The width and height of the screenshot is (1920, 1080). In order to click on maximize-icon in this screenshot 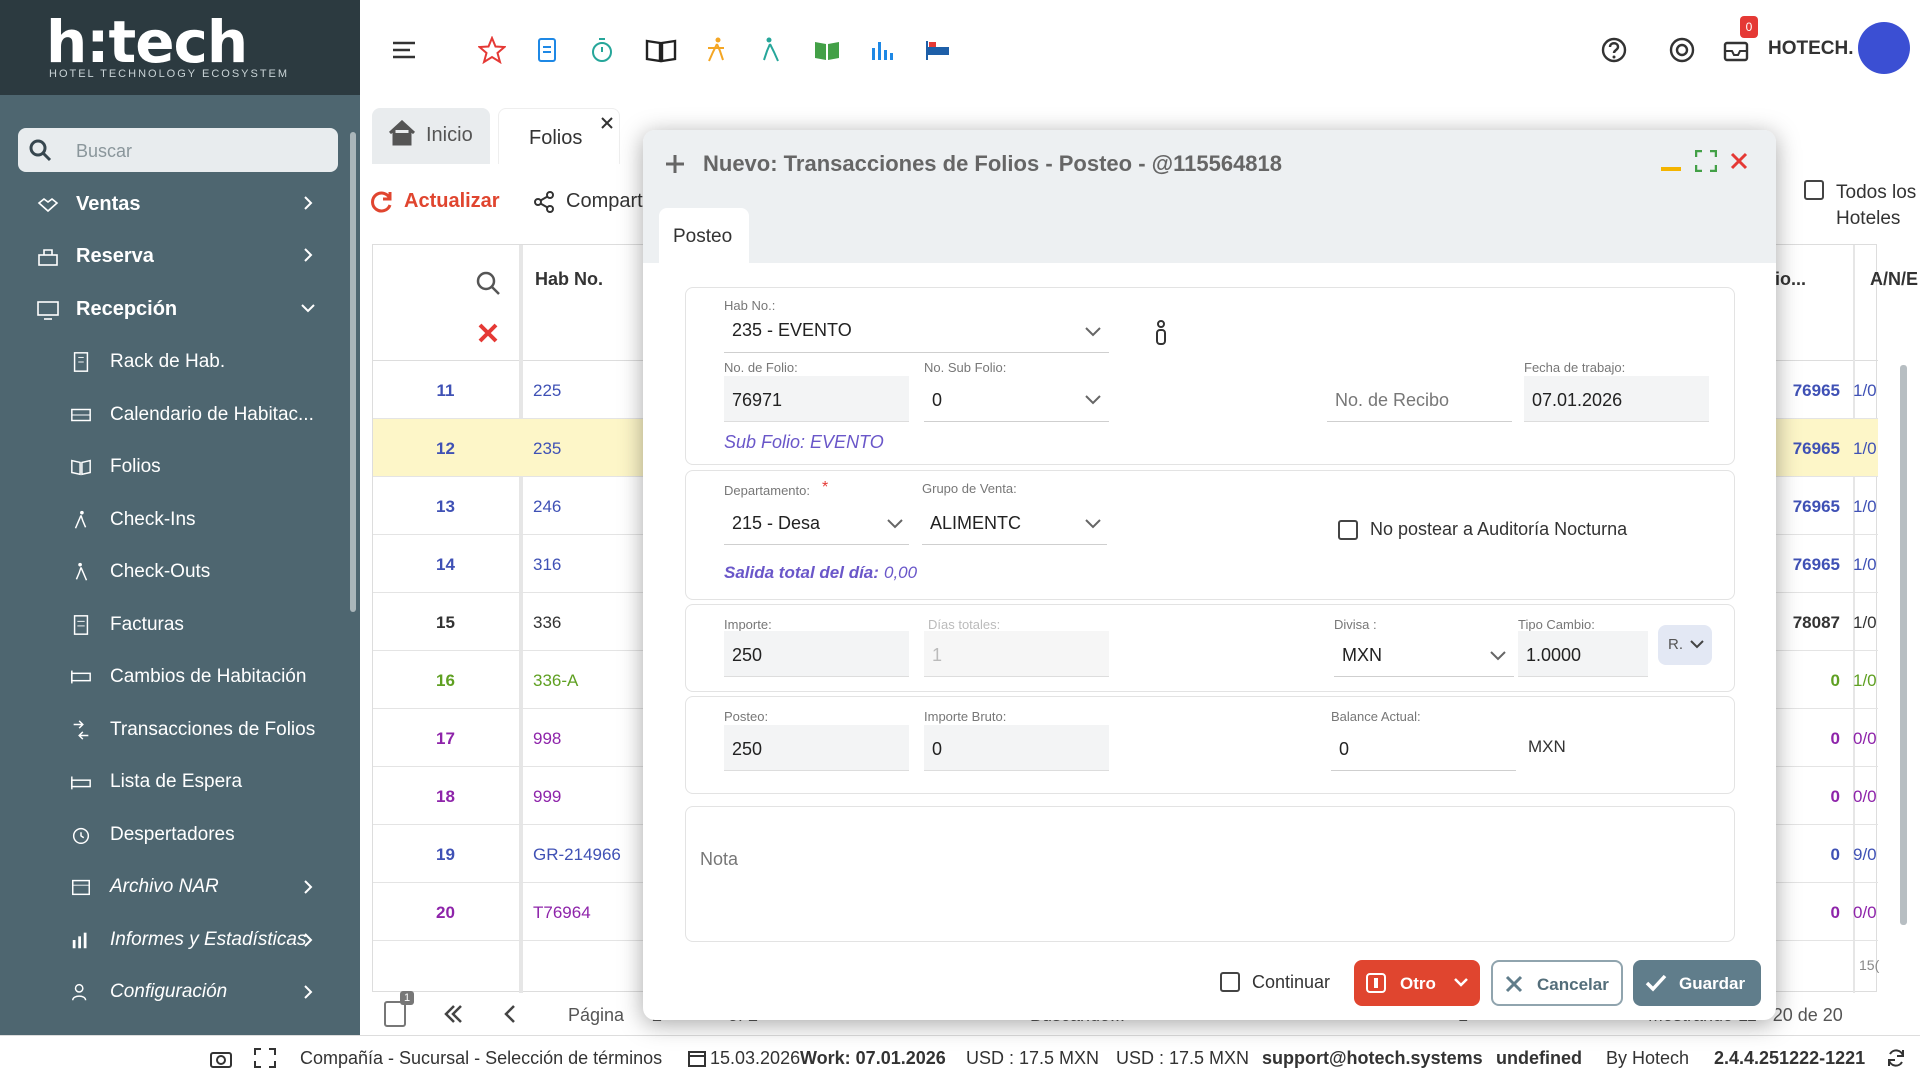, I will do `click(1706, 161)`.